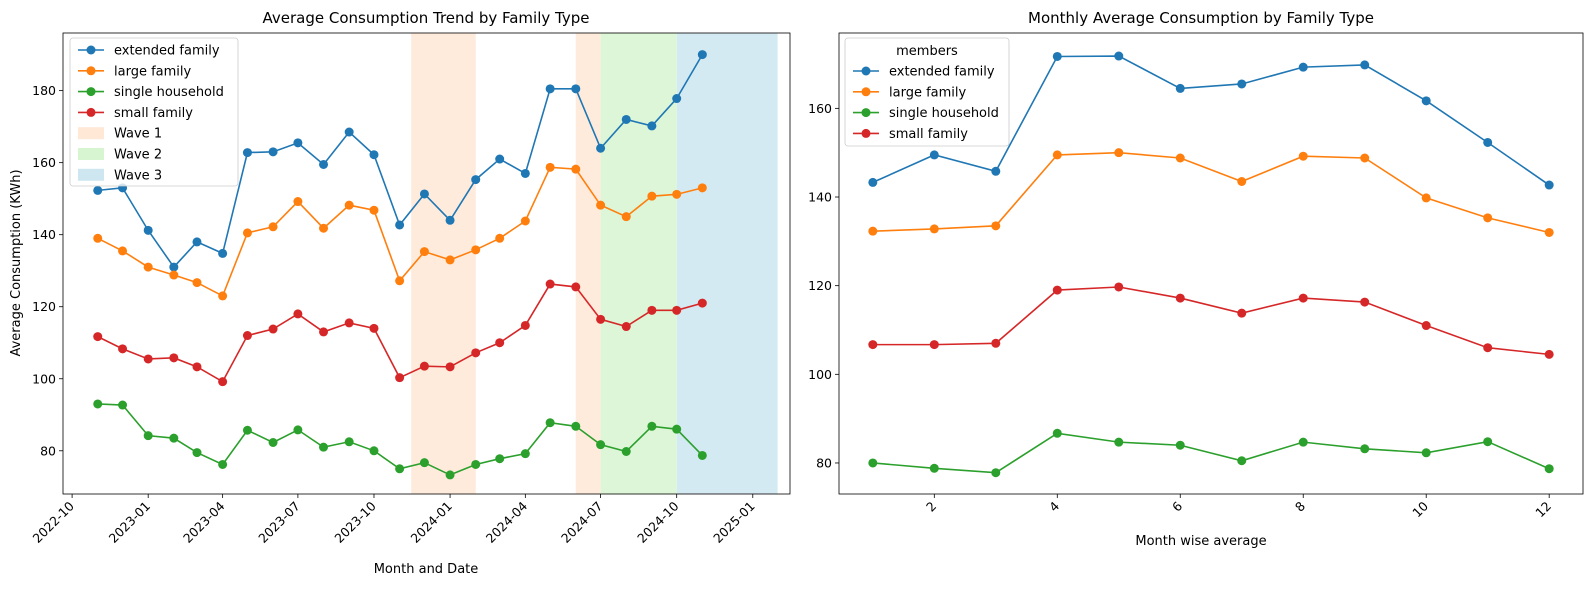  I want to click on trend-y-axis-label: Average Consumption (KWh), so click(16, 262).